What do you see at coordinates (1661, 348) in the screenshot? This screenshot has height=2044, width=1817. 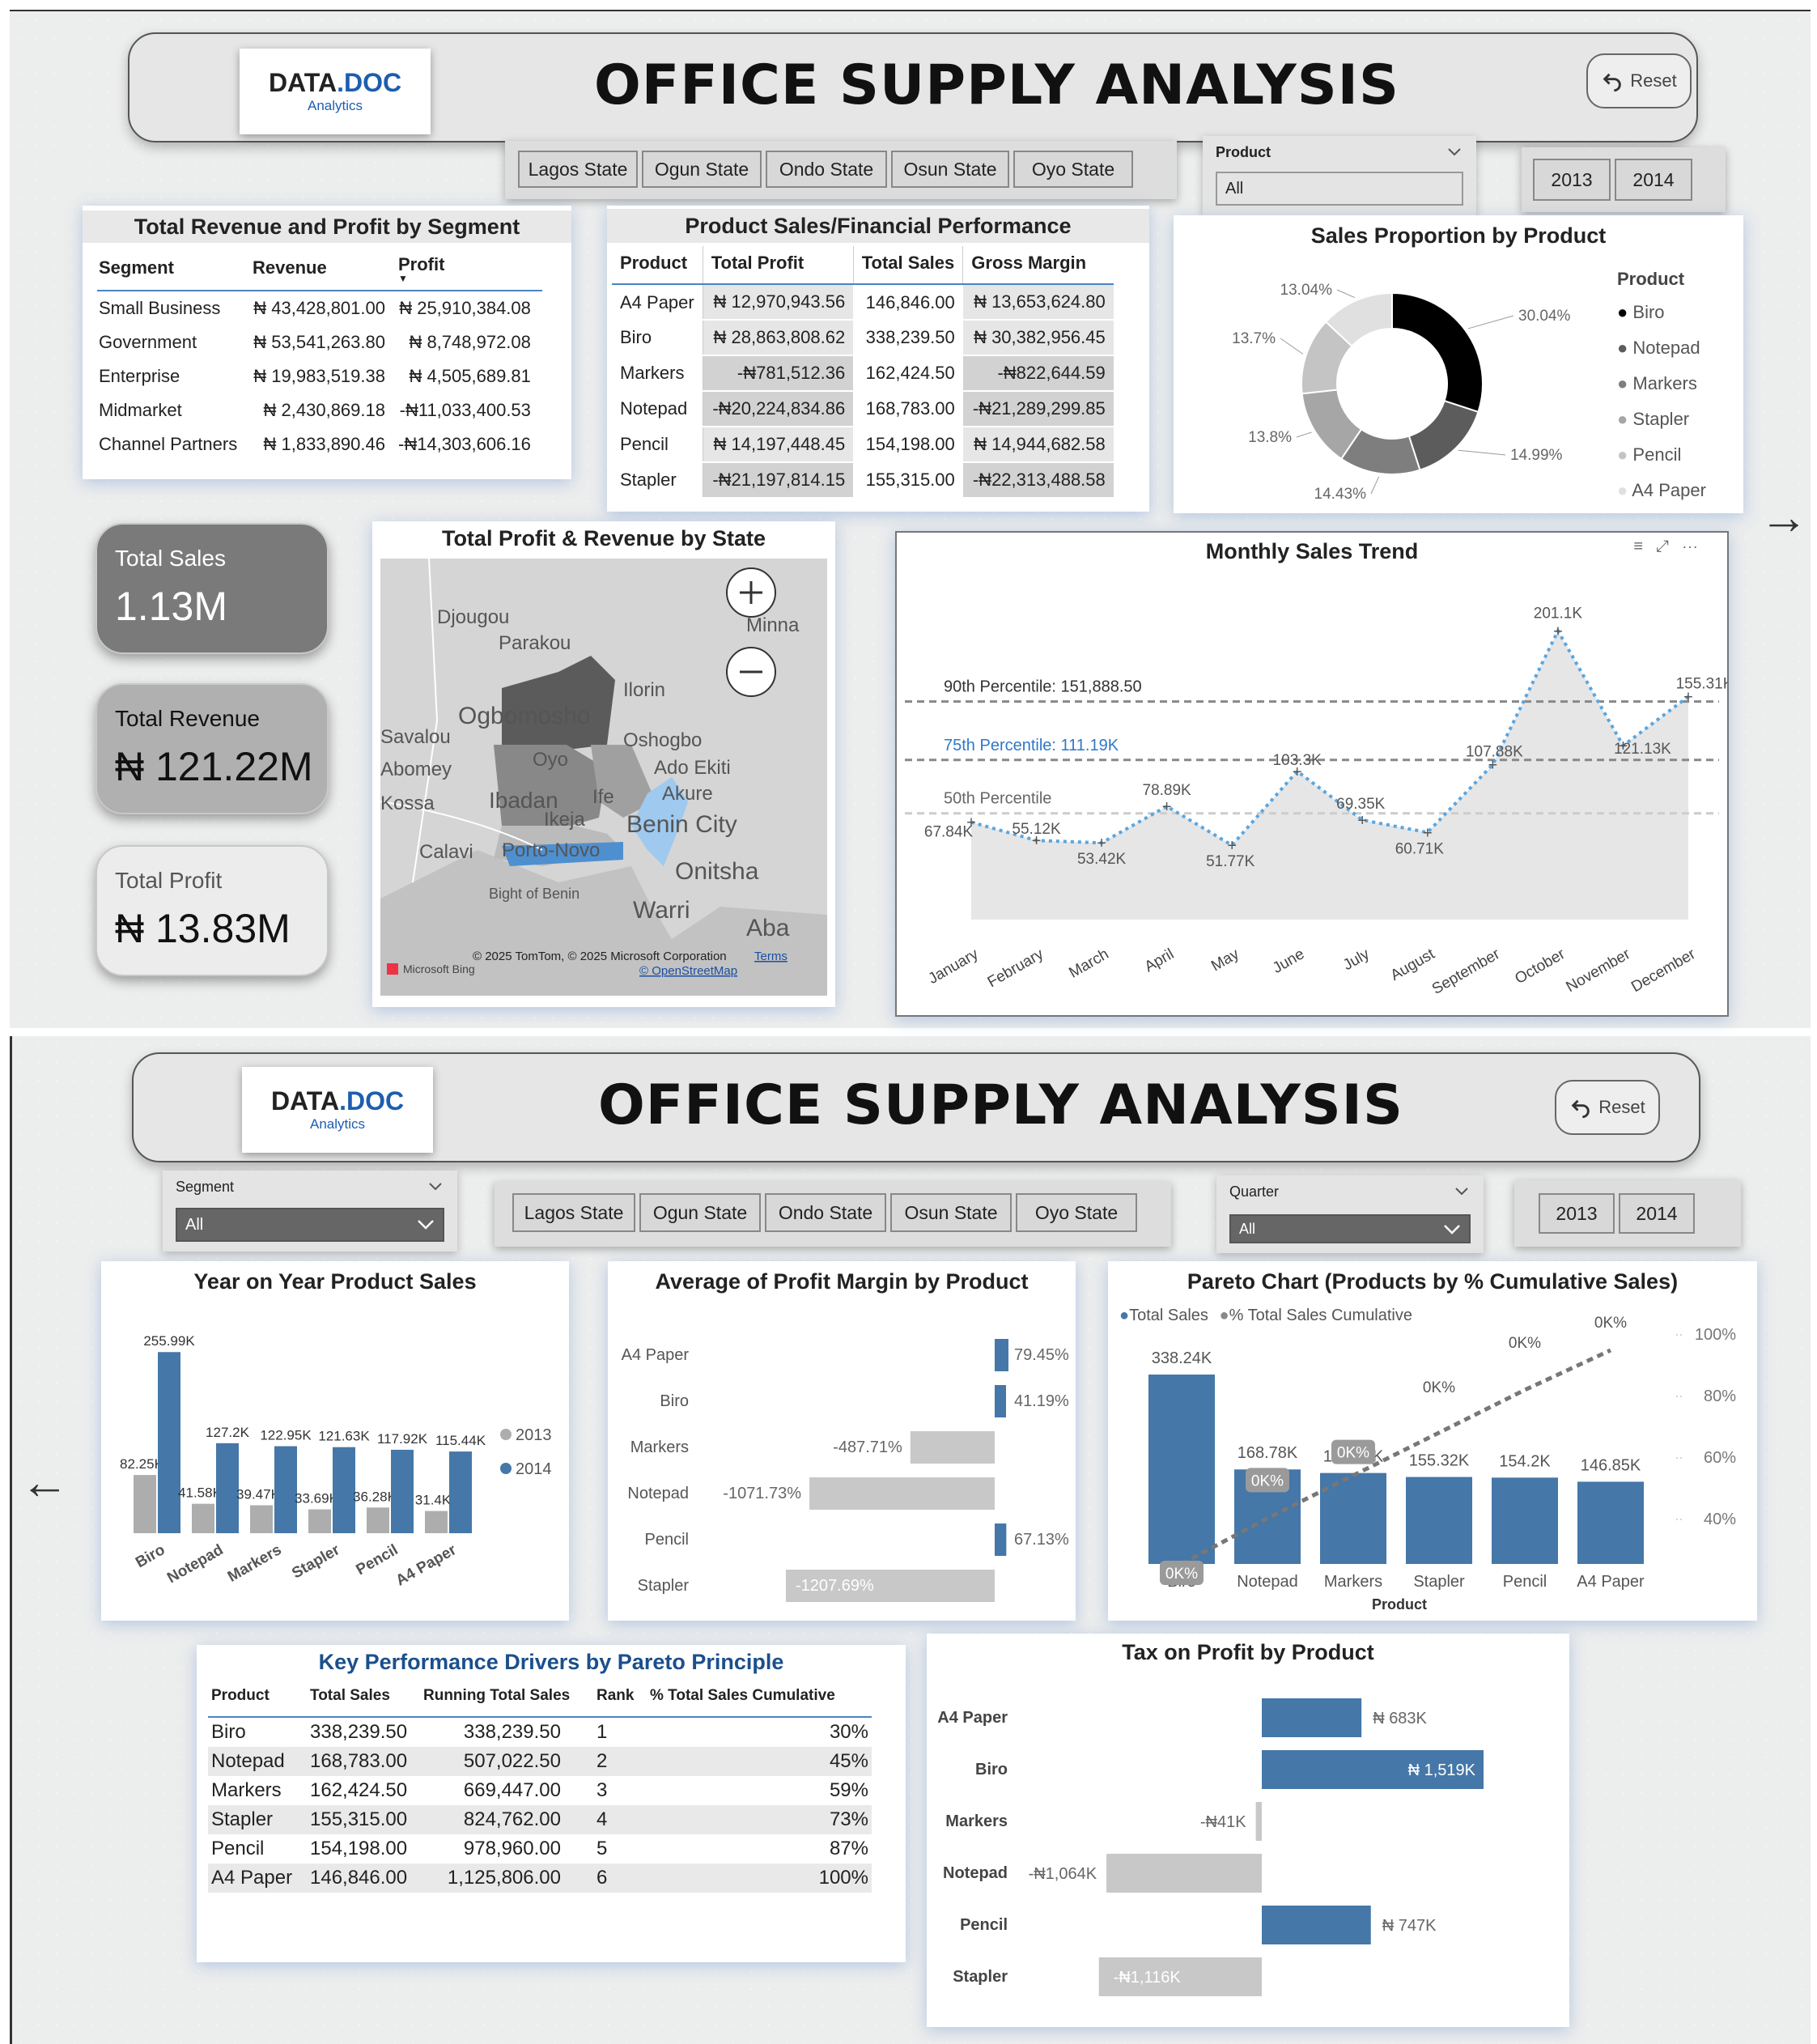 I see `legend-item: ● Notepad` at bounding box center [1661, 348].